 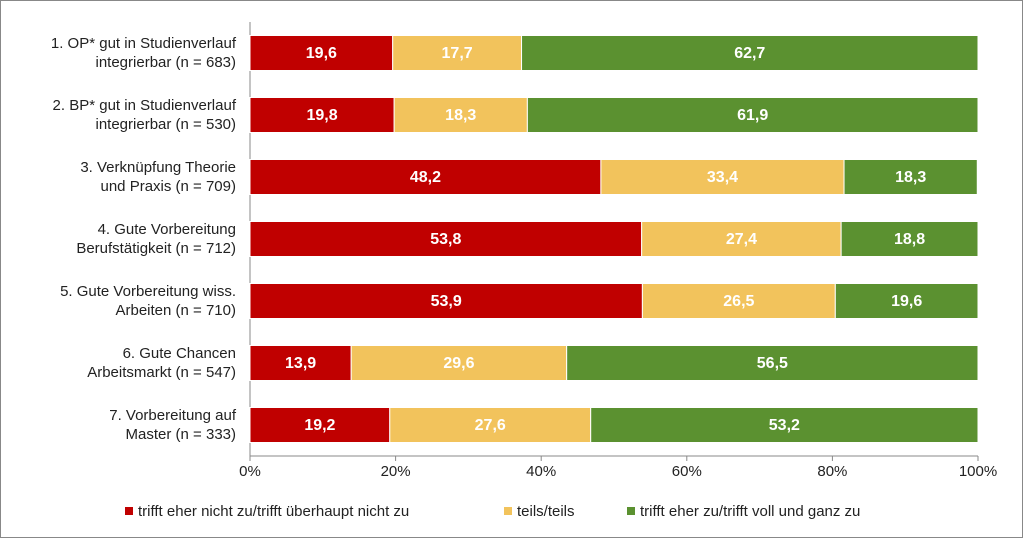 I want to click on value-label: 62,7, so click(x=749, y=53).